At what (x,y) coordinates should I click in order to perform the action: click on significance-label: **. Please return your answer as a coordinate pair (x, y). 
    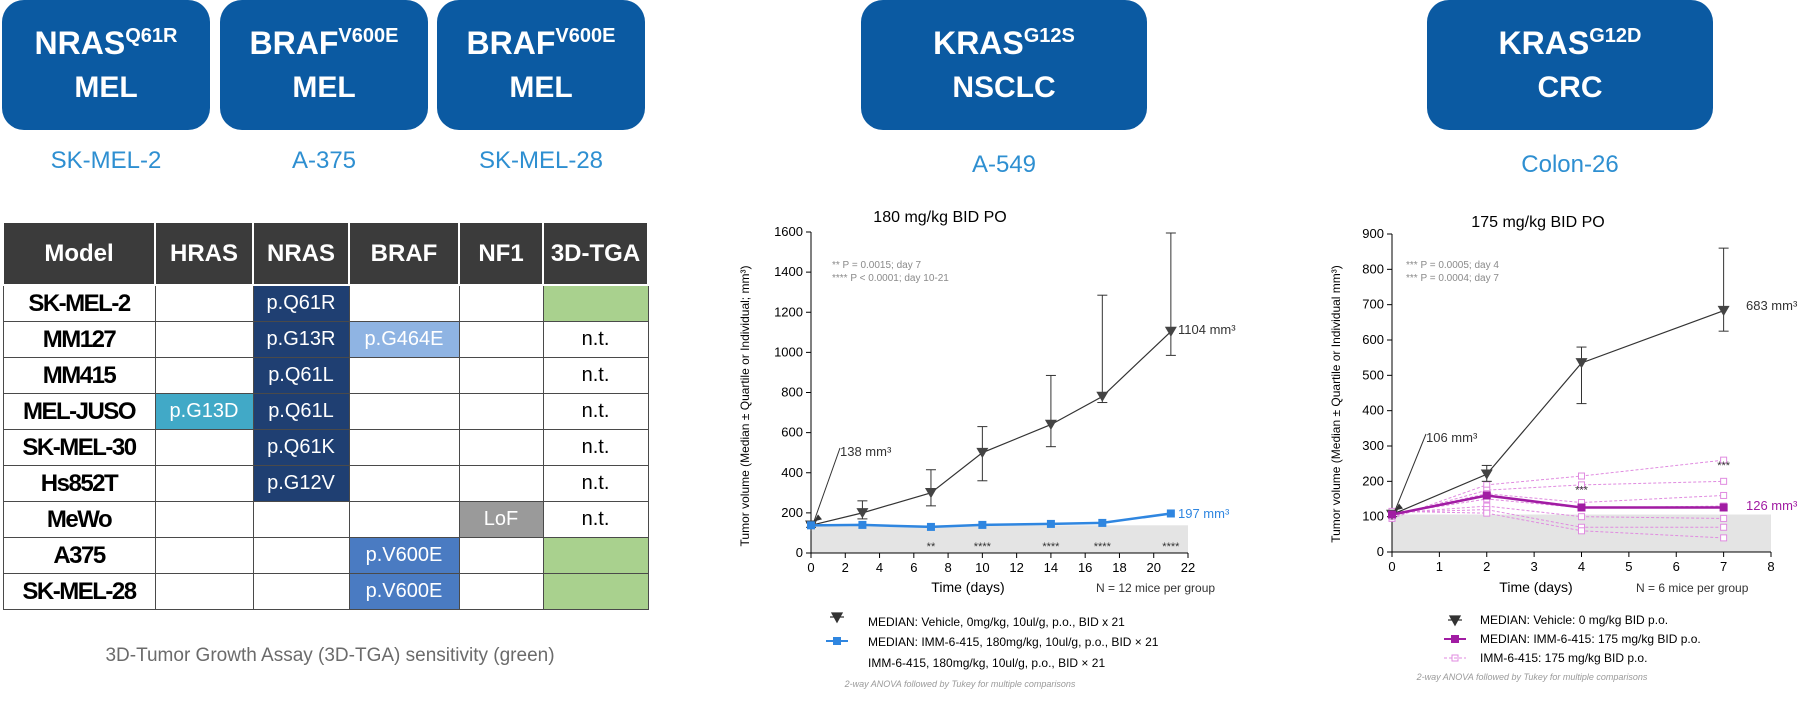
    Looking at the image, I should click on (931, 547).